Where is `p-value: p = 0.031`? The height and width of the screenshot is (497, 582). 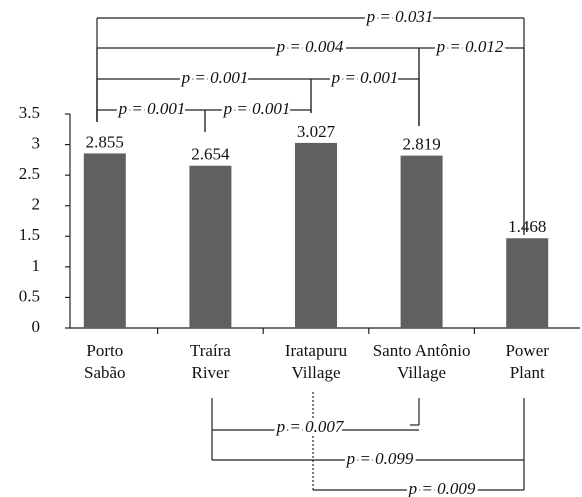 p-value: p = 0.031 is located at coordinates (400, 16).